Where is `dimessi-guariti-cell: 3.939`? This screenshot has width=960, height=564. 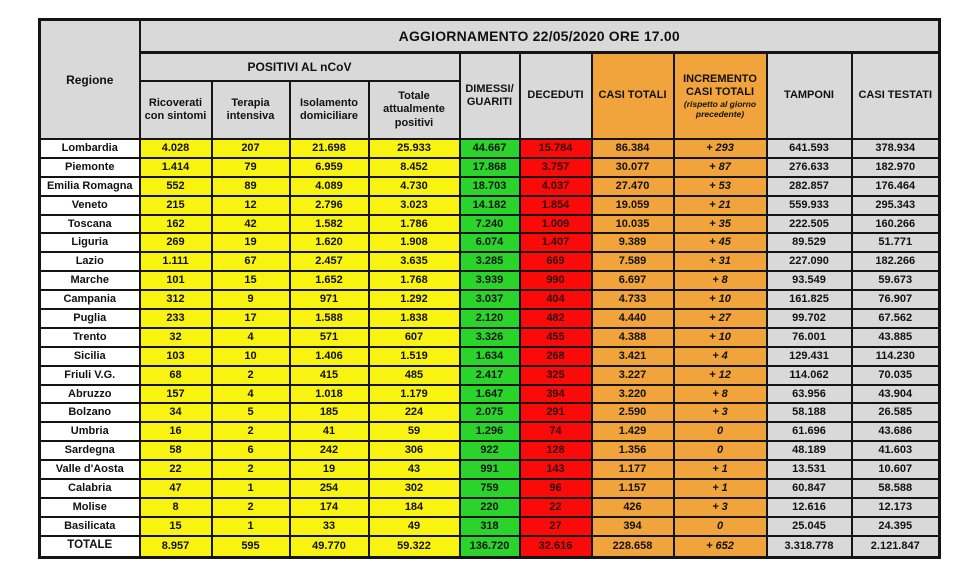
dimessi-guariti-cell: 3.939 is located at coordinates (489, 281).